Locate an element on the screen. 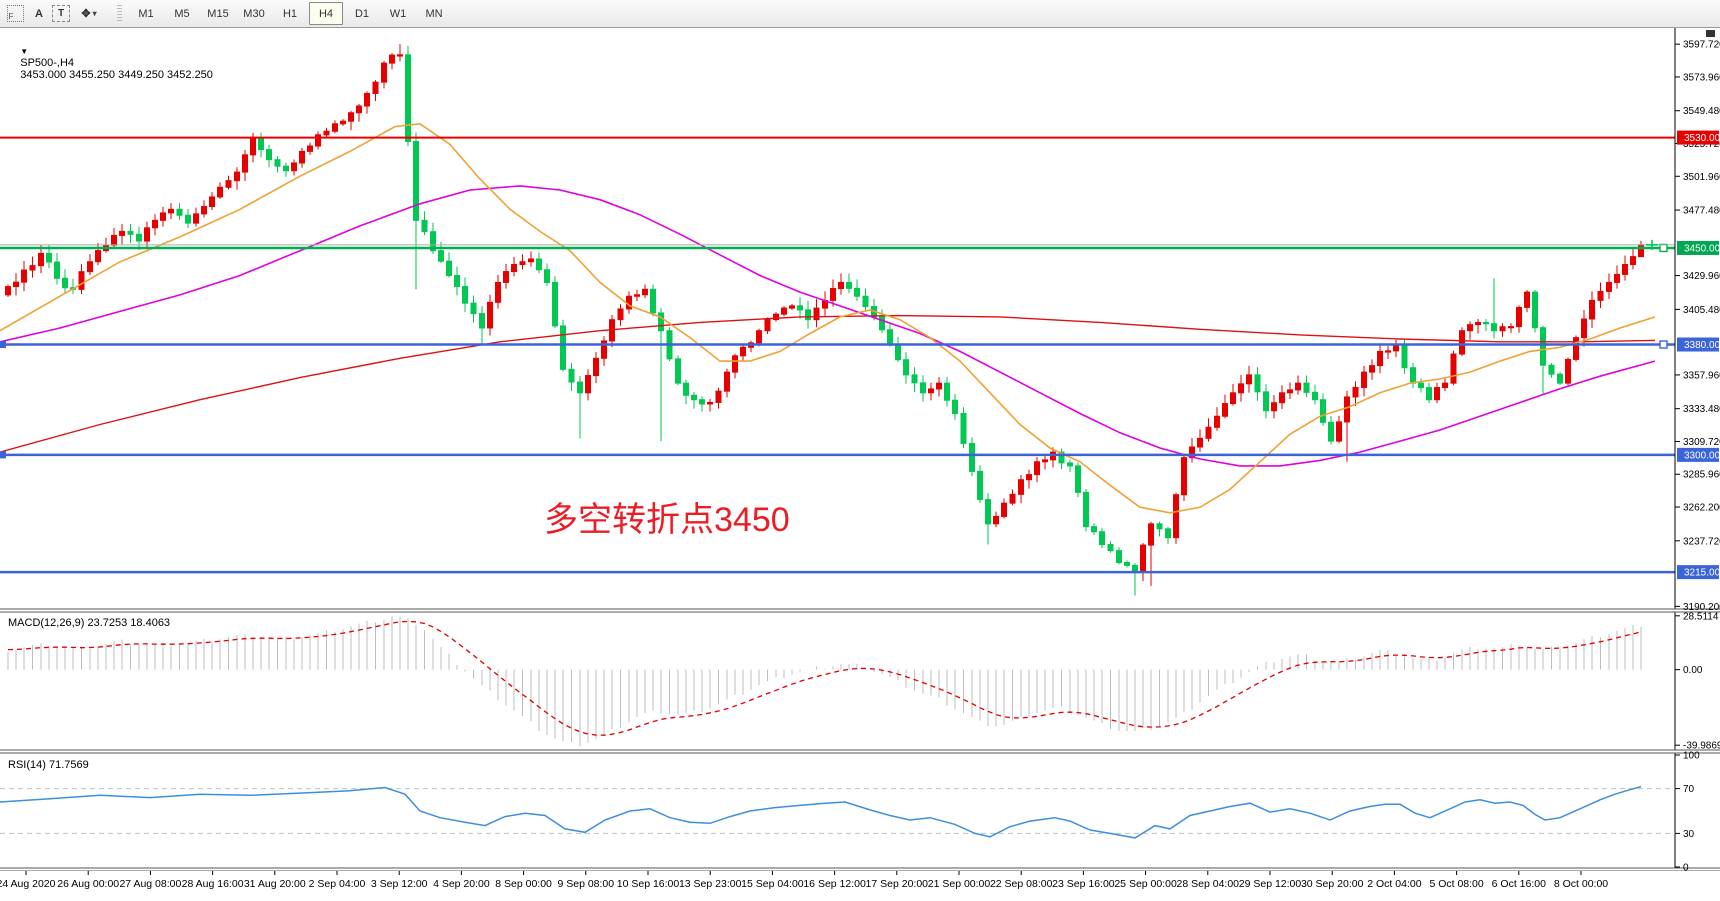 The height and width of the screenshot is (901, 1720). timeframe-toolbar: M1 M5 M15 M30 H1 H4 D1 W1 MN is located at coordinates (290, 13).